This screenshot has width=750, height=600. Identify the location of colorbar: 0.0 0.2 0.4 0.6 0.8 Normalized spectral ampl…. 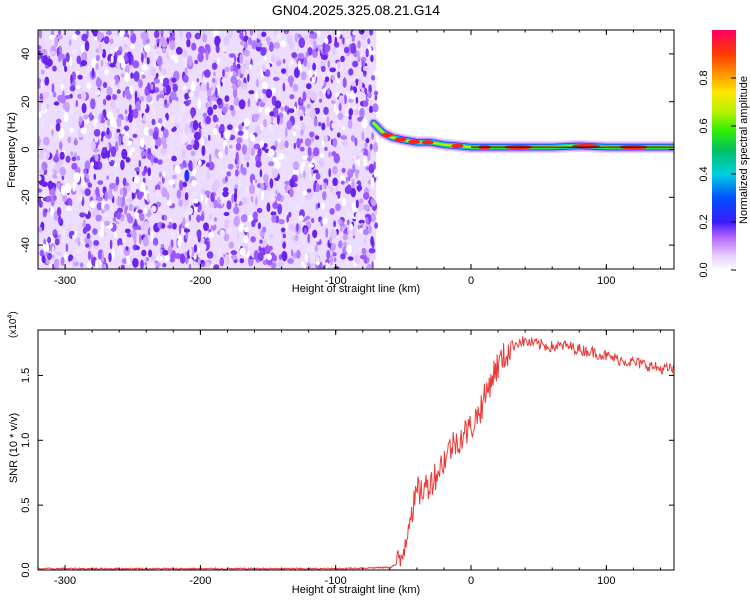
(724, 154).